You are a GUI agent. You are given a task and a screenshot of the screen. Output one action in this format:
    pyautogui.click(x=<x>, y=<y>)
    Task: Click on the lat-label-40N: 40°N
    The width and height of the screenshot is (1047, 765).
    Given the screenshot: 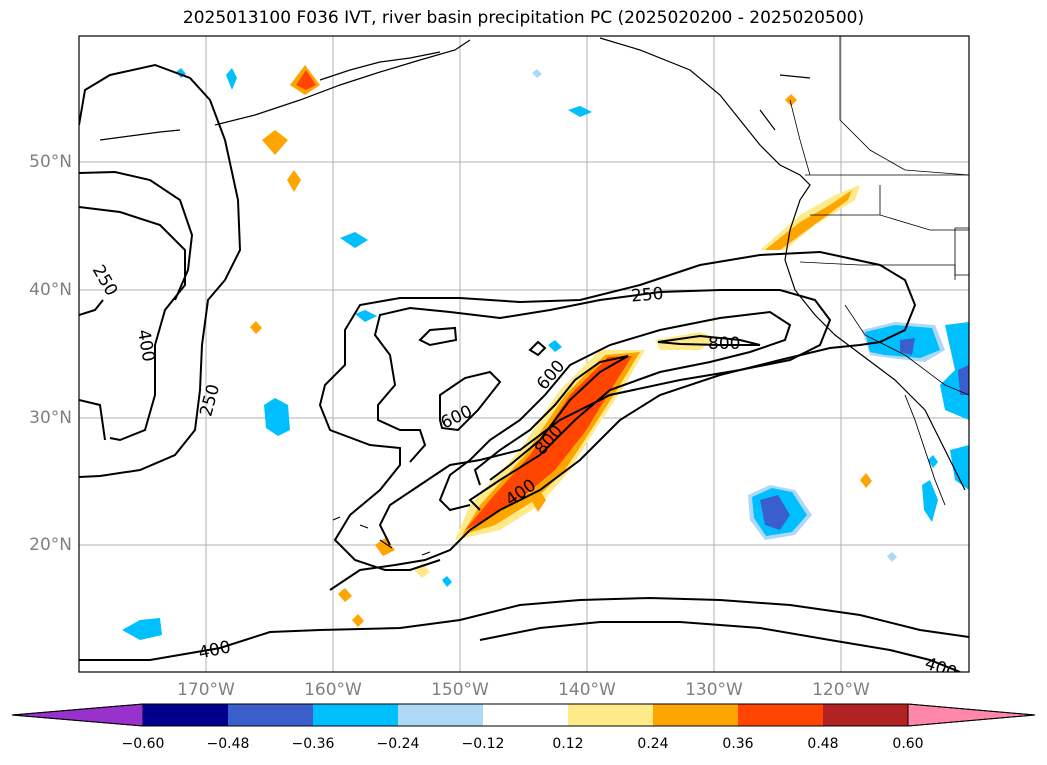 What is the action you would take?
    pyautogui.click(x=50, y=290)
    